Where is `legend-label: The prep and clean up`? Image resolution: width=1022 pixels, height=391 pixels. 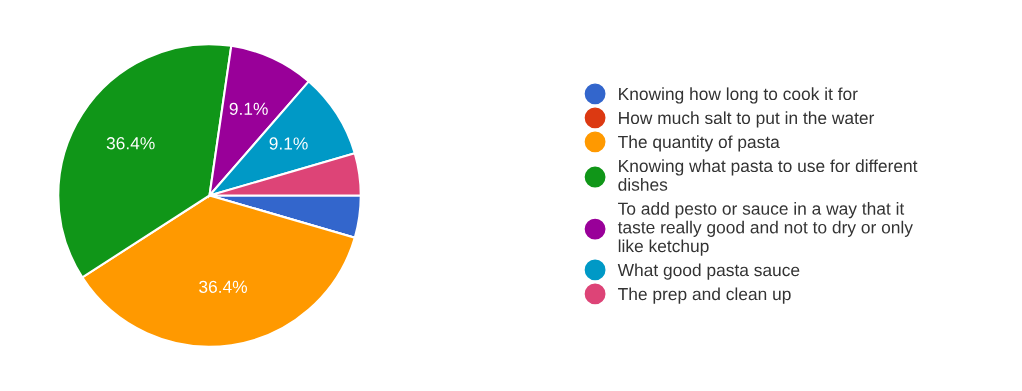
legend-label: The prep and clean up is located at coordinates (704, 295).